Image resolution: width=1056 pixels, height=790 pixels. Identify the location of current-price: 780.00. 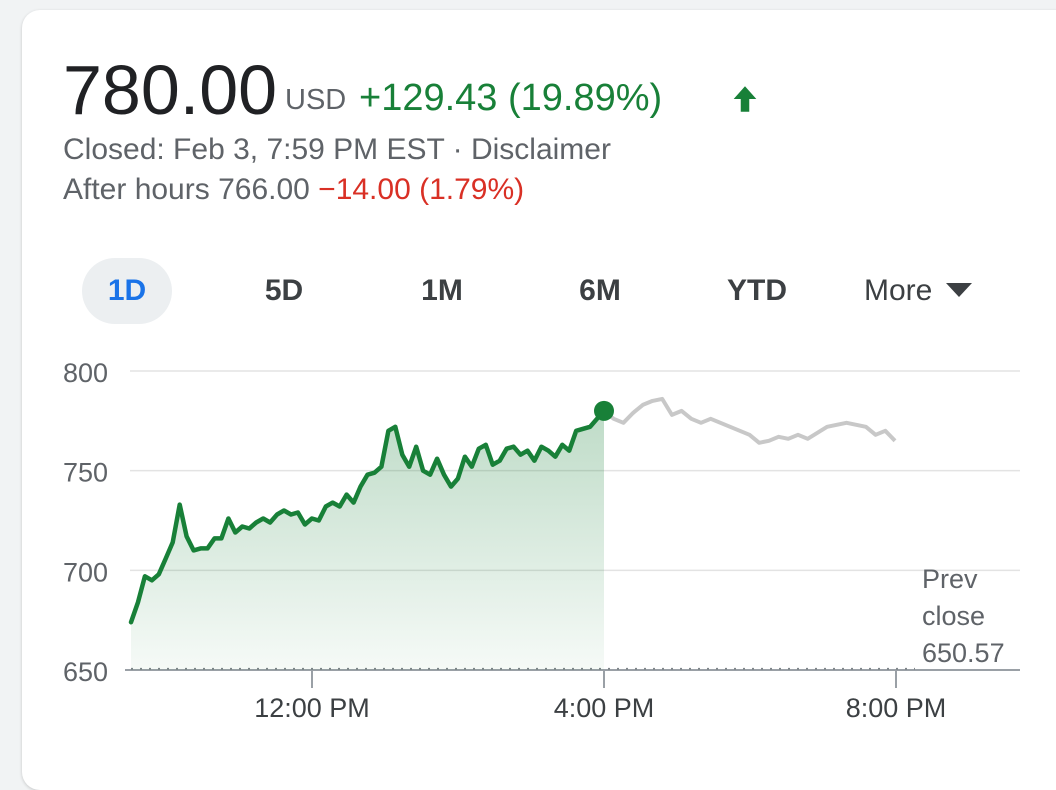
(170, 90).